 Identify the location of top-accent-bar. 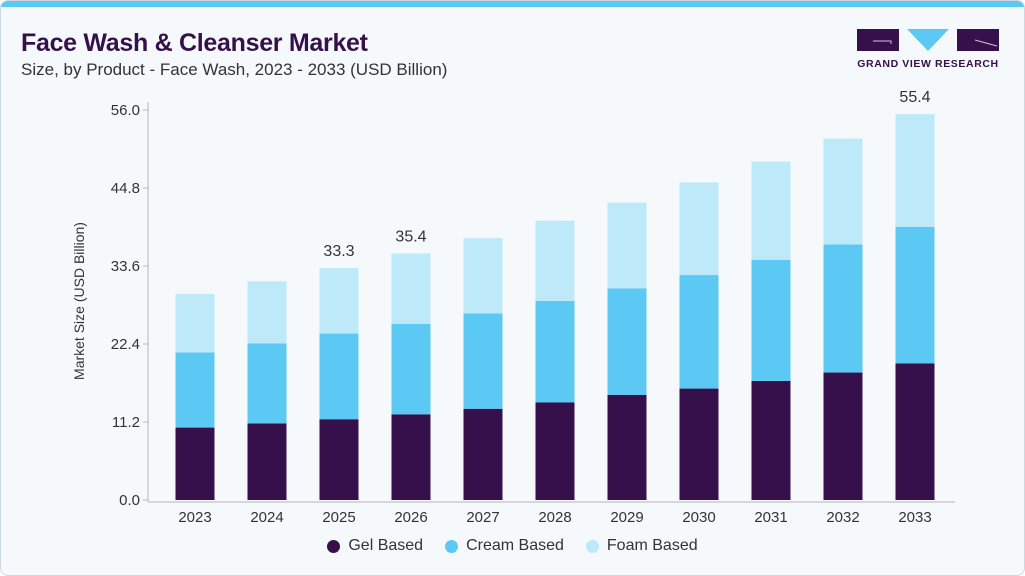
(512, 4).